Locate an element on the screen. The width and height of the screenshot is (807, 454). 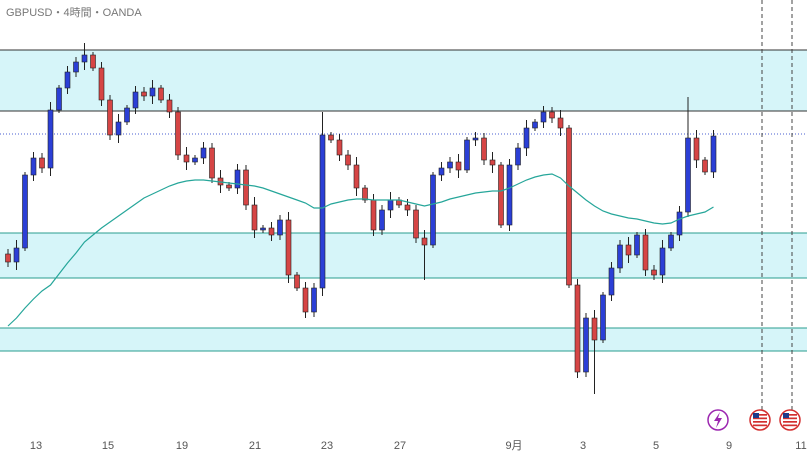
event-icon is located at coordinates (718, 420).